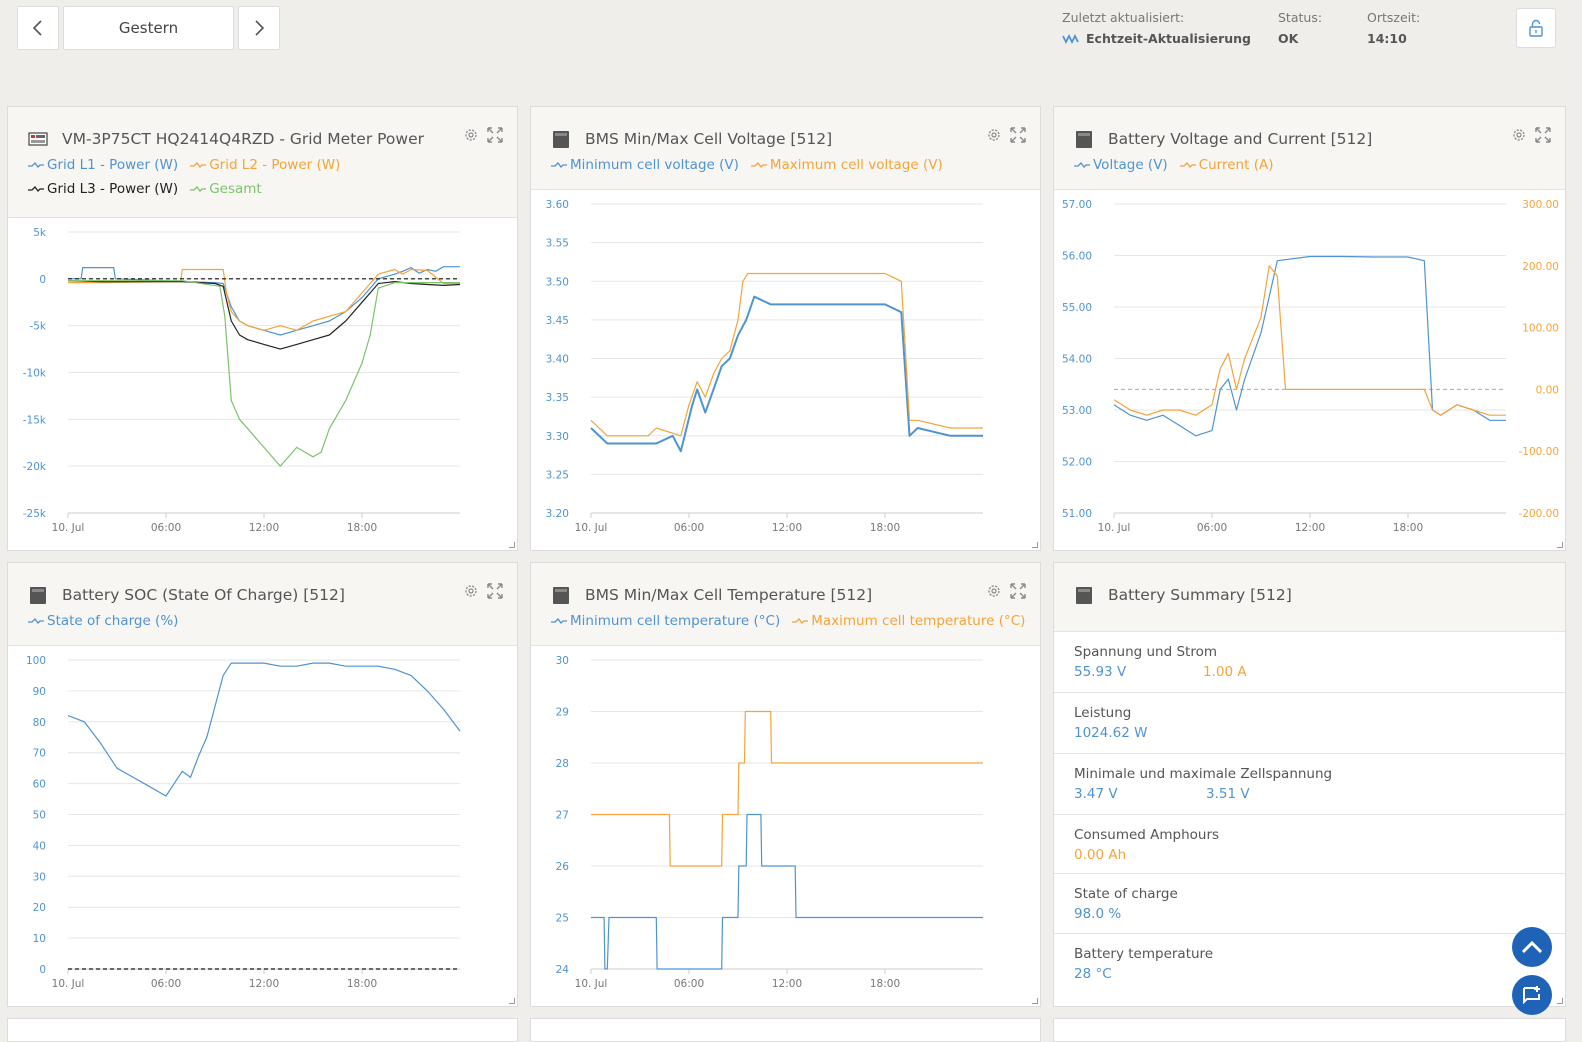  I want to click on battery-device-icon, so click(1084, 139).